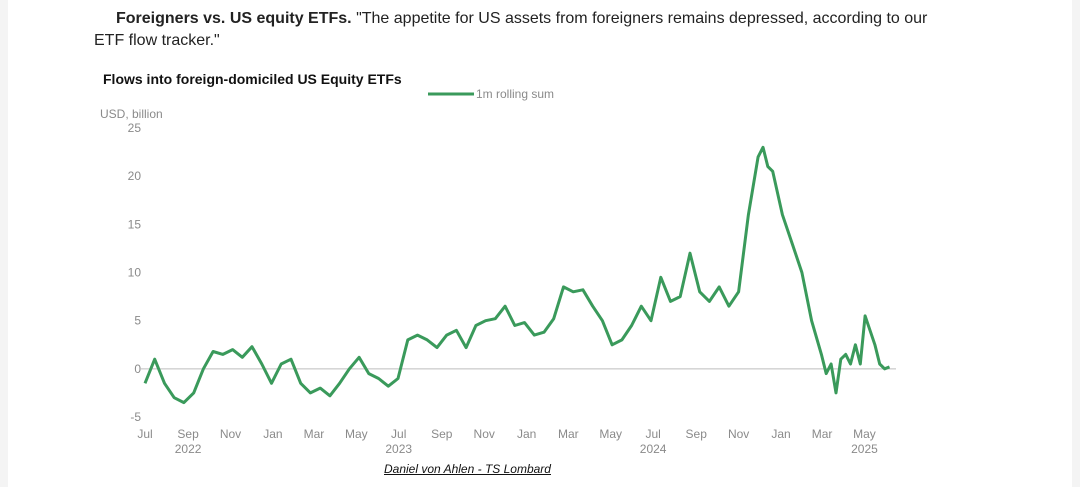 The height and width of the screenshot is (487, 1080). Describe the element at coordinates (515, 94) in the screenshot. I see `legend-label: 1m rolling sum` at that location.